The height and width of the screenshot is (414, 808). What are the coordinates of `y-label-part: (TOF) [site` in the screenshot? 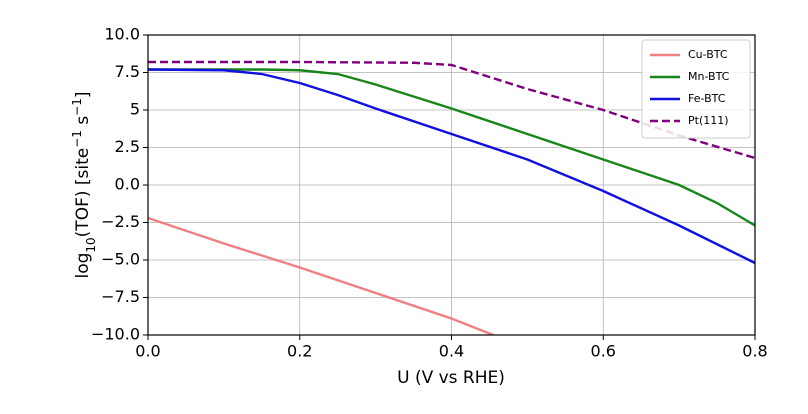 It's located at (83, 193).